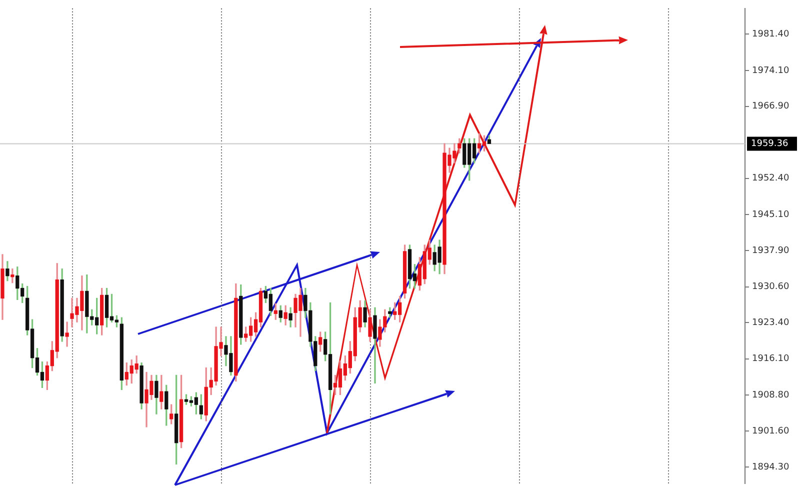  Describe the element at coordinates (771, 107) in the screenshot. I see `y-tick-label: 1966.90` at that location.